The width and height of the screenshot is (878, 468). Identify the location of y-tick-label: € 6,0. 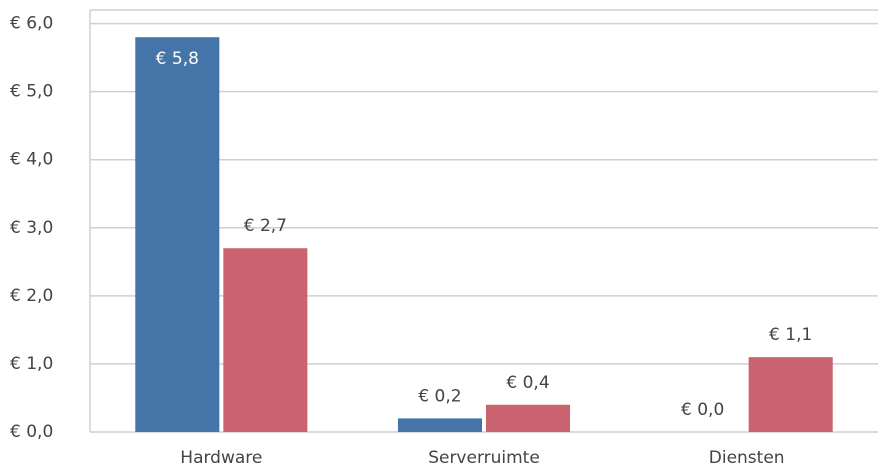
(31, 24).